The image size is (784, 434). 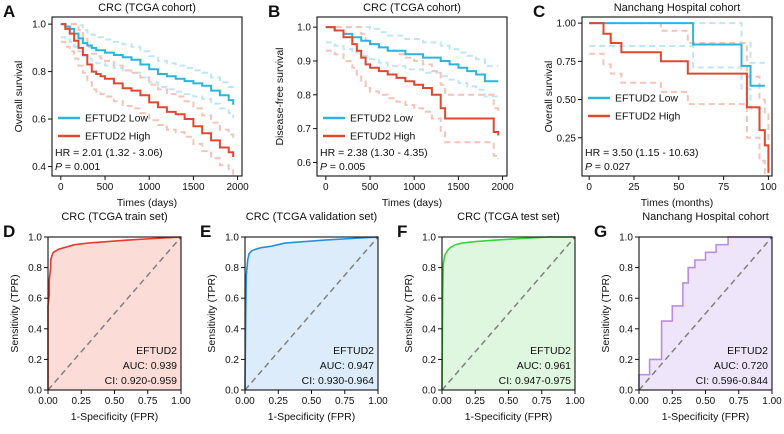 I want to click on panel-label: A, so click(x=9, y=11).